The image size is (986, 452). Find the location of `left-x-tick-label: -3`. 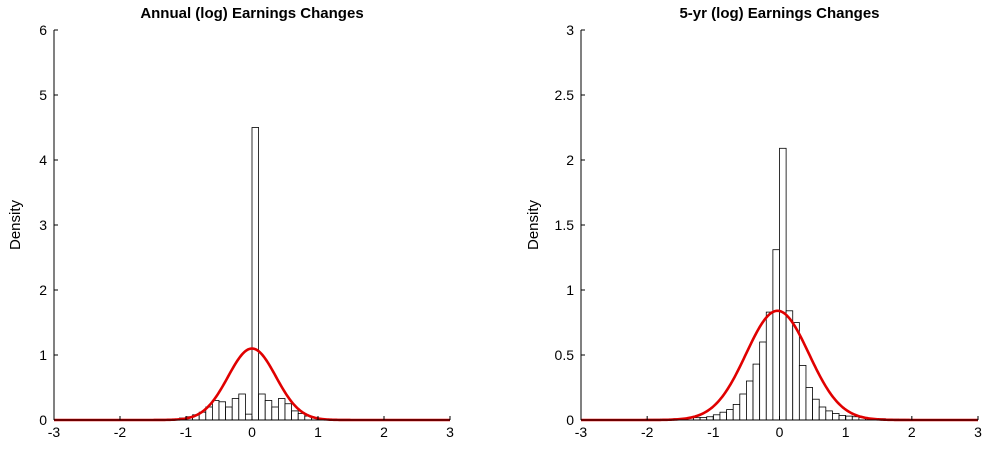

left-x-tick-label: -3 is located at coordinates (54, 432).